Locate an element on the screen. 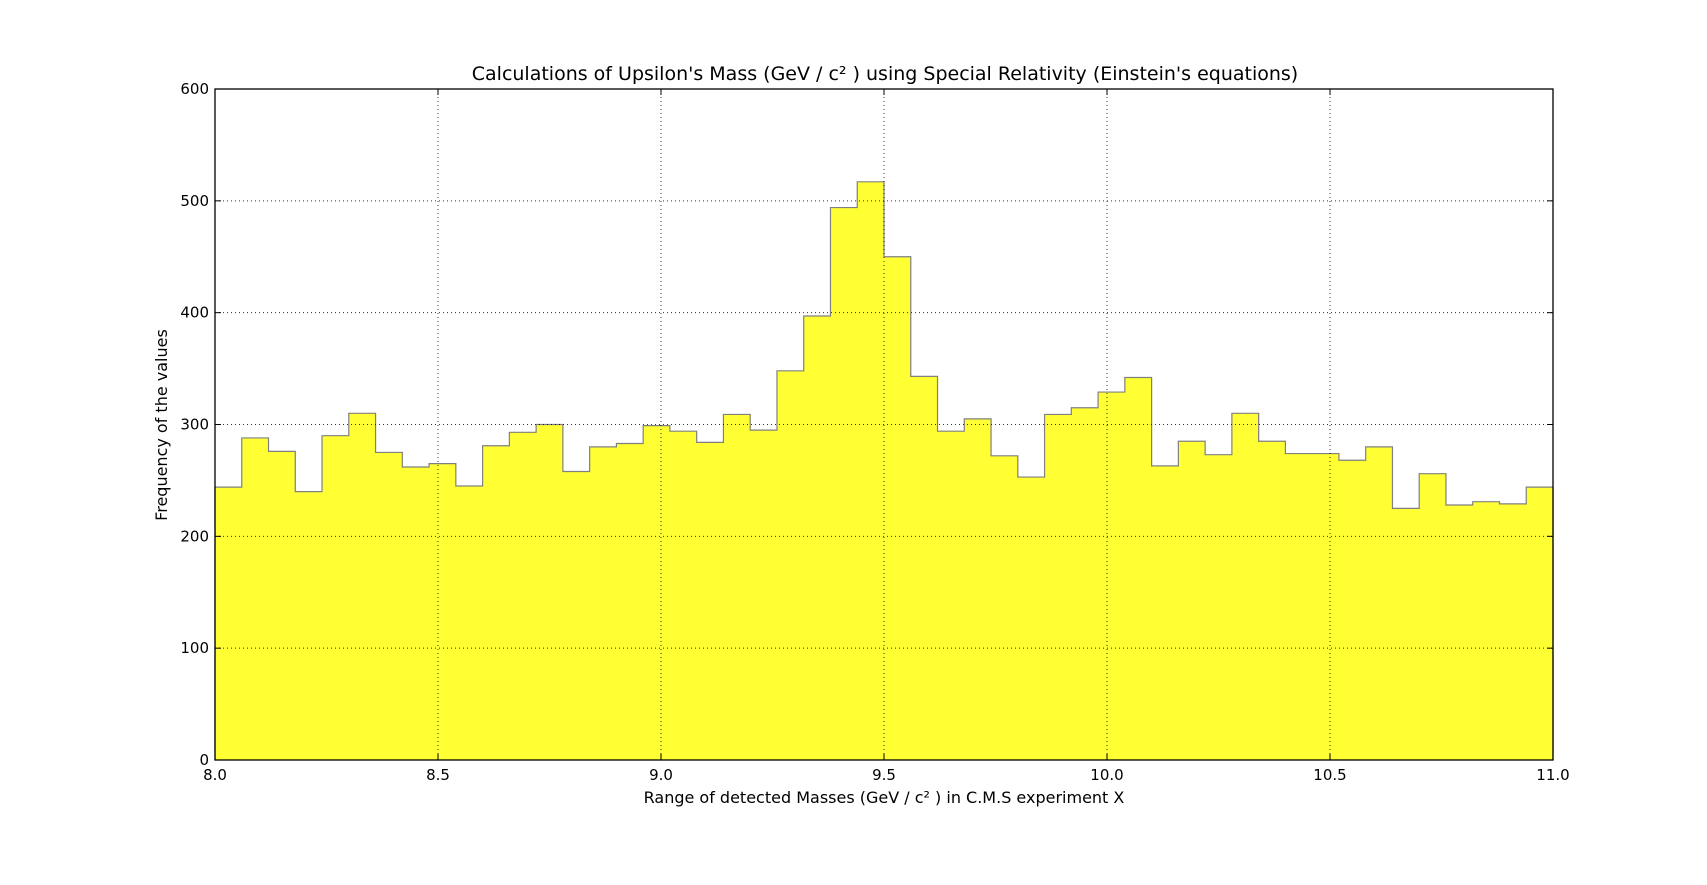 Image resolution: width=1707 pixels, height=885 pixels. y-tick-label: 100 is located at coordinates (194, 648).